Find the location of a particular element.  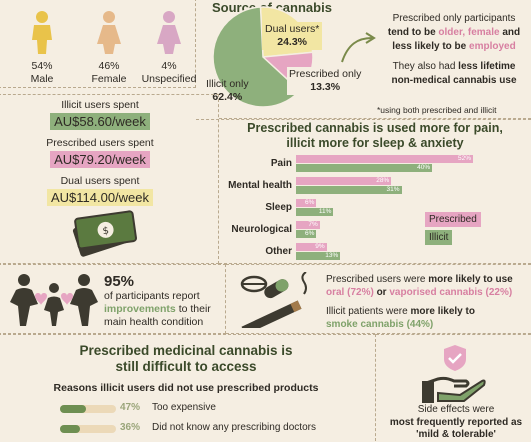

pills-cigarette-icon is located at coordinates (273, 300).